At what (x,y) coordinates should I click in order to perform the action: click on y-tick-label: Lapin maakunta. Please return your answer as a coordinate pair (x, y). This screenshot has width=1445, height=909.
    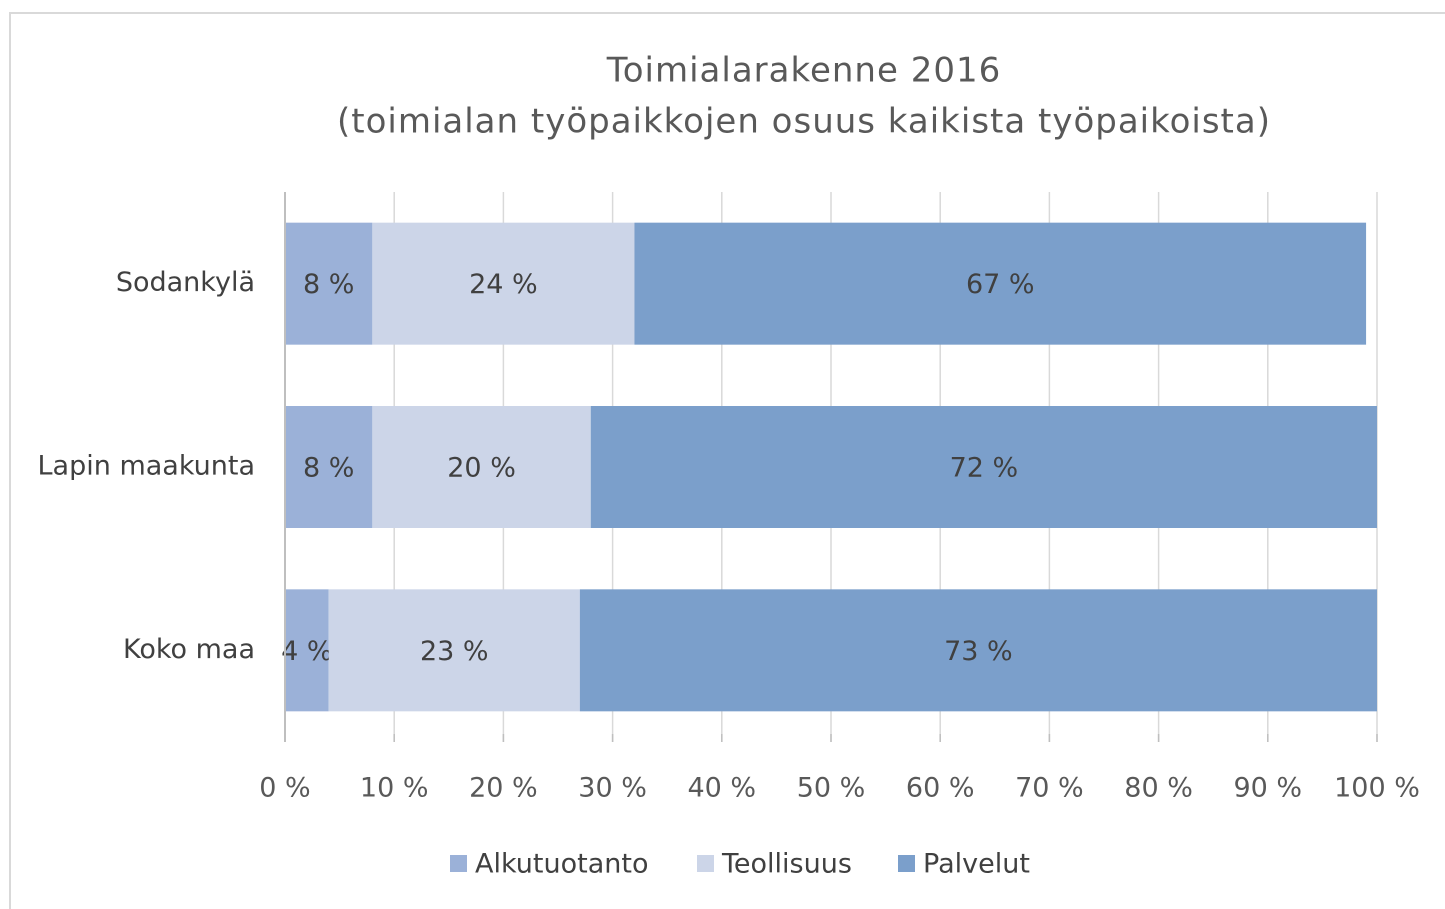
    Looking at the image, I should click on (146, 466).